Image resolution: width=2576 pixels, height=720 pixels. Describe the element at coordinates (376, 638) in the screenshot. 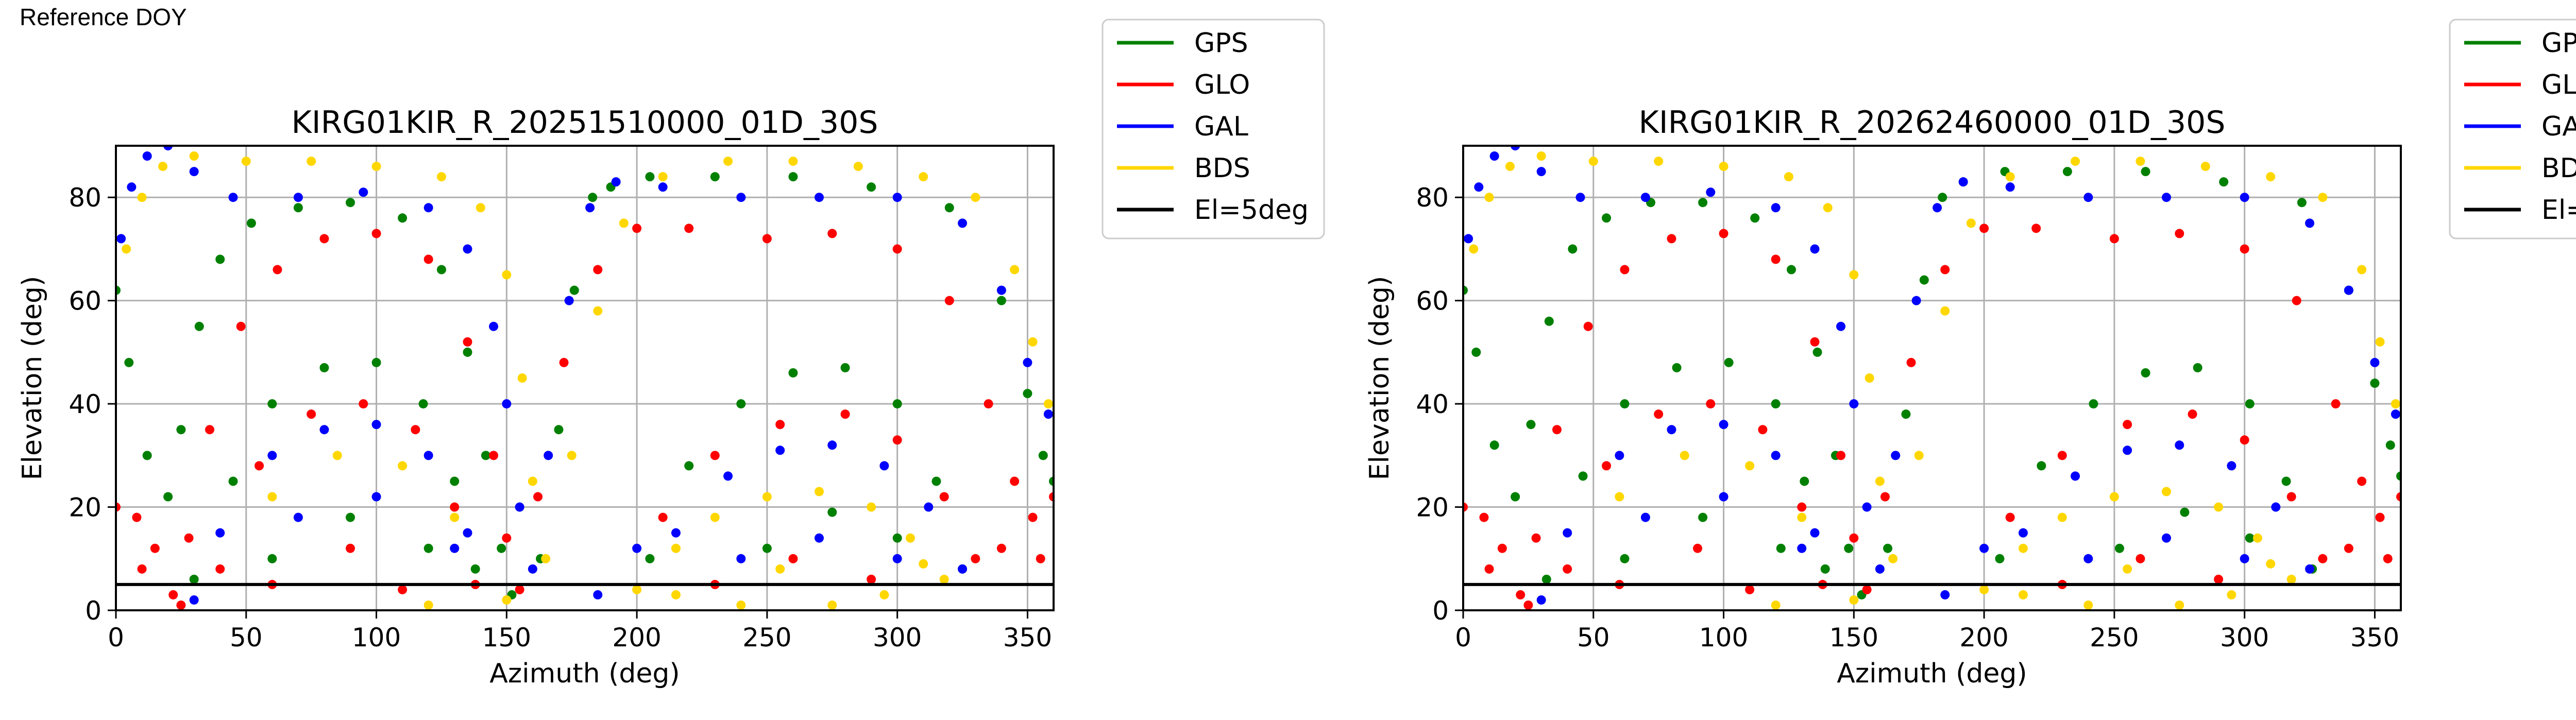

I see `x-tick-label: 100` at that location.